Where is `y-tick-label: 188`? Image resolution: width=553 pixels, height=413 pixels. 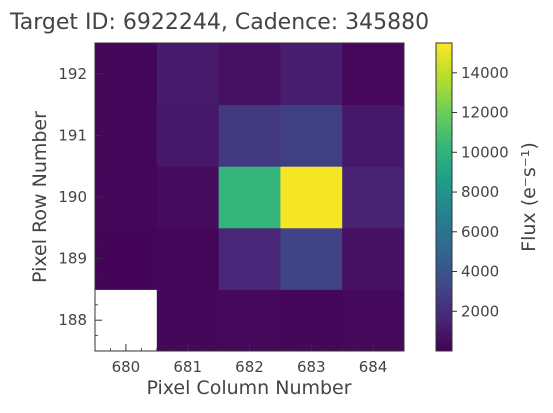 y-tick-label: 188 is located at coordinates (72, 320).